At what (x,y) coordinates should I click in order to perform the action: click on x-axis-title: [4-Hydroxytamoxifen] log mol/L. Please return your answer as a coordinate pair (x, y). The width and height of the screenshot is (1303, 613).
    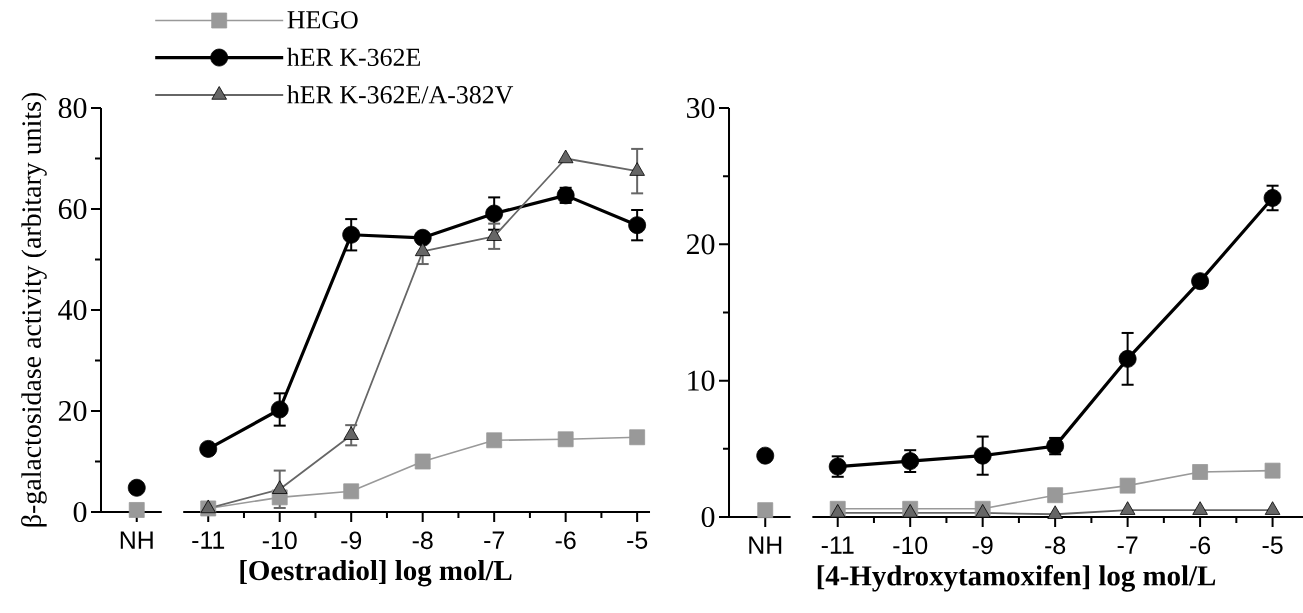
    Looking at the image, I should click on (1016, 578).